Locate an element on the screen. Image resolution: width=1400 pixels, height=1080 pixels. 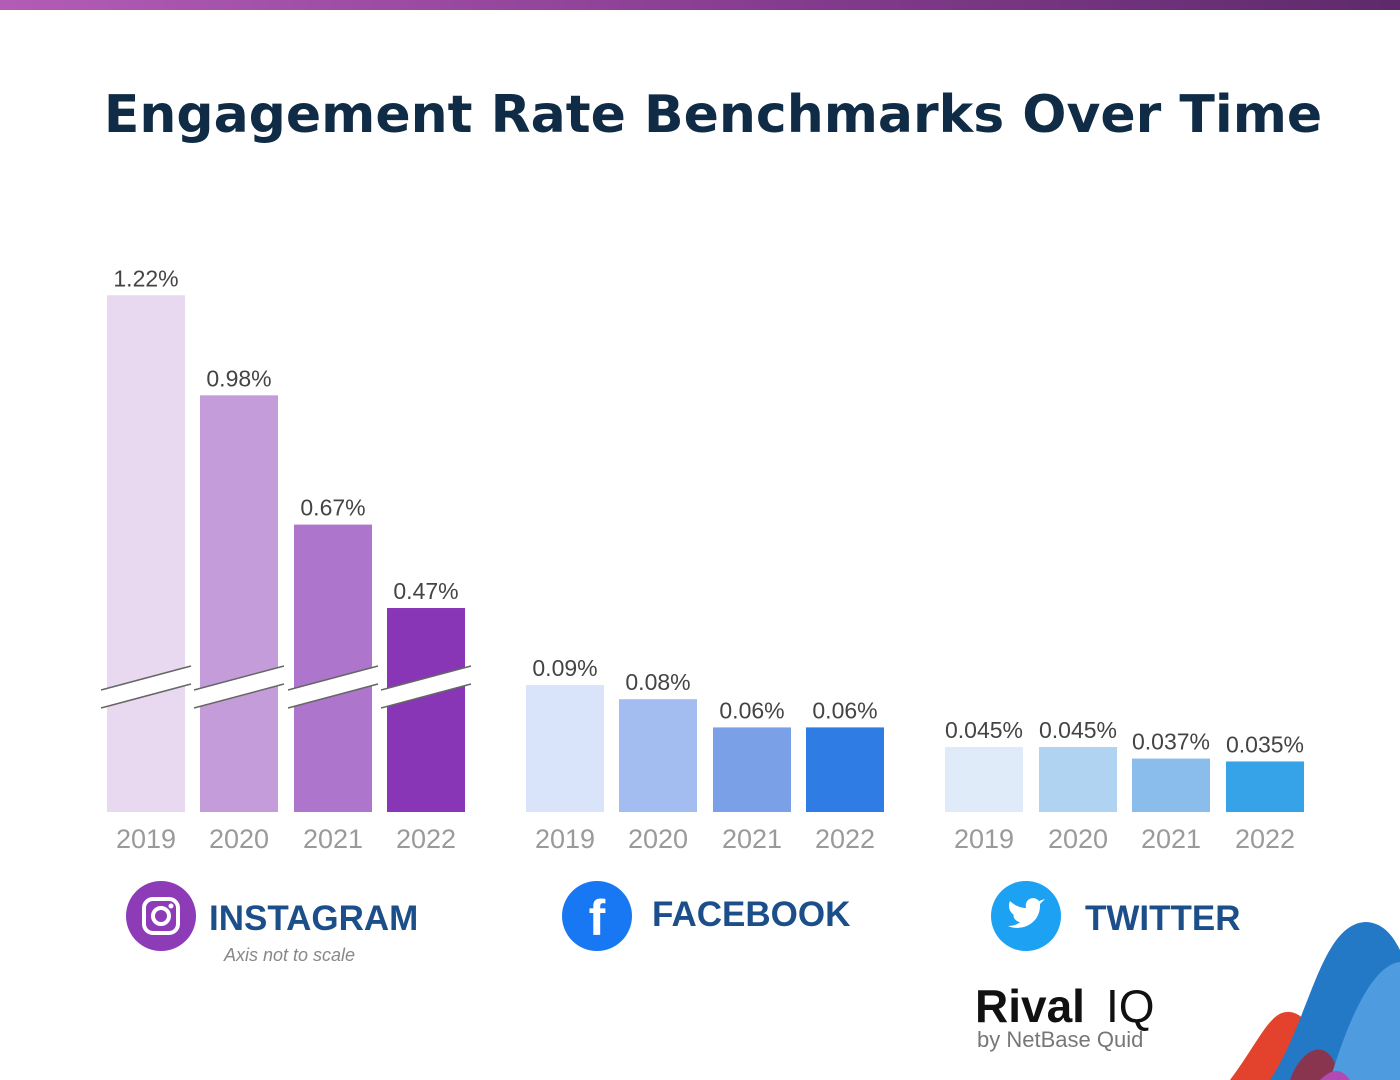
data-label: 0.037% is located at coordinates (1171, 742).